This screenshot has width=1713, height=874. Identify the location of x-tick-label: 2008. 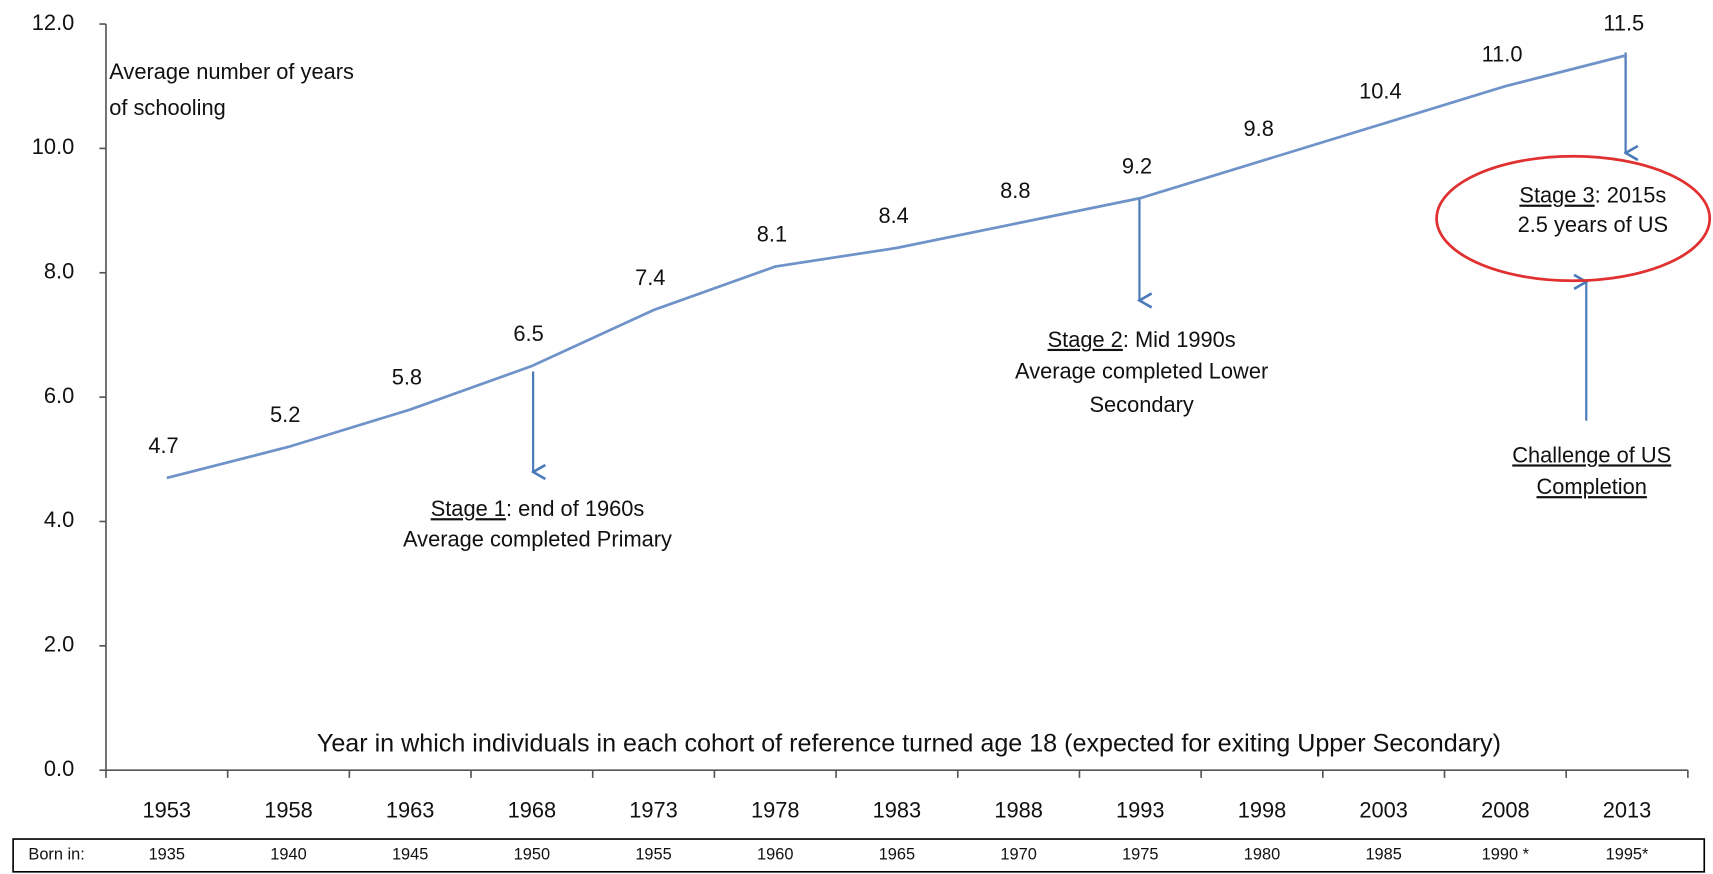
(1505, 809).